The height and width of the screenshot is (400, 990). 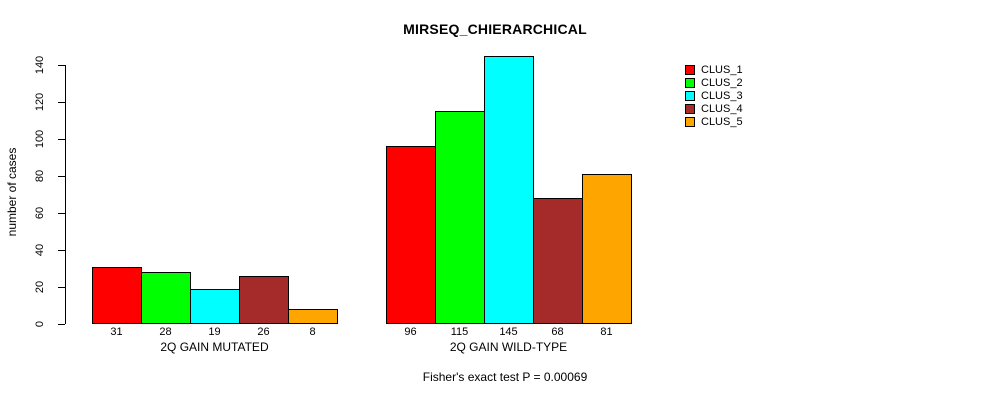 What do you see at coordinates (40, 250) in the screenshot?
I see `y-tick-label: 40` at bounding box center [40, 250].